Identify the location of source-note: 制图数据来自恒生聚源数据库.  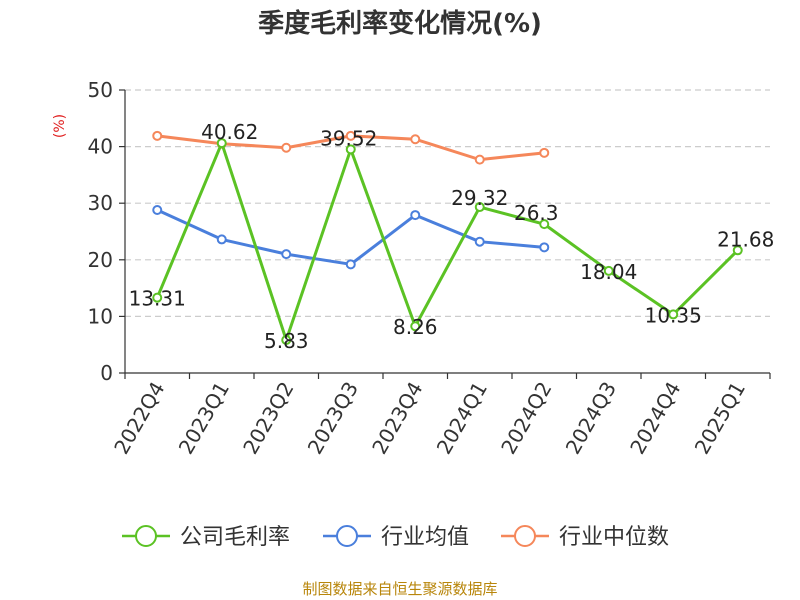
(399, 589).